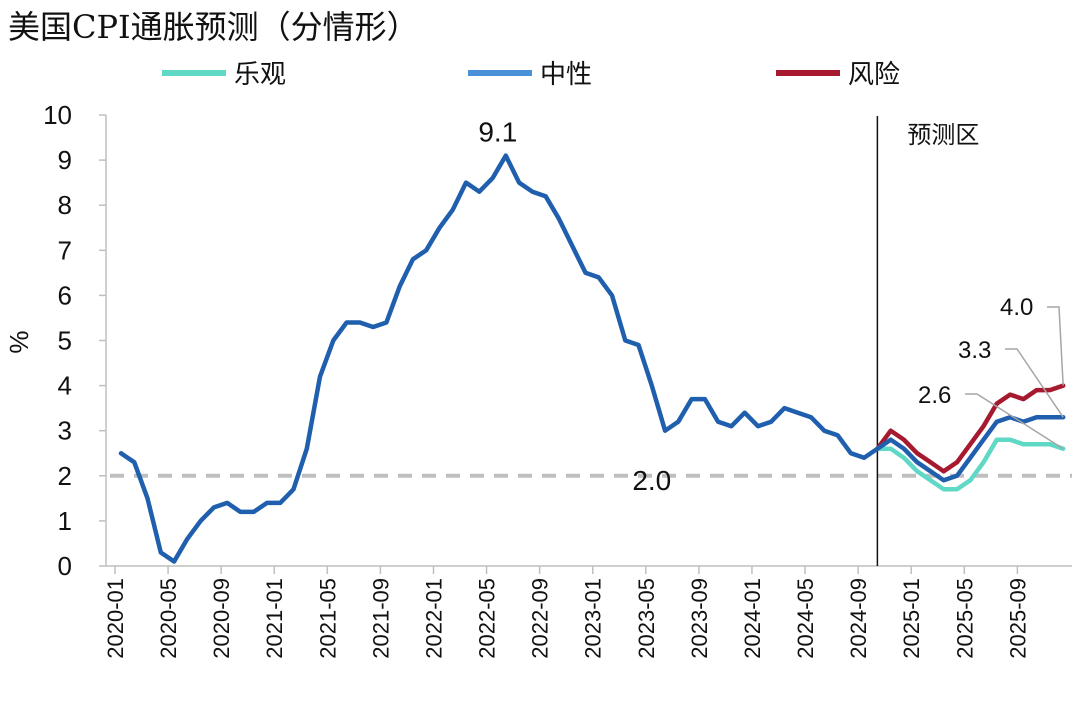 The image size is (1080, 707). Describe the element at coordinates (934, 395) in the screenshot. I see `end-value-label-optimistic: 2.6` at that location.